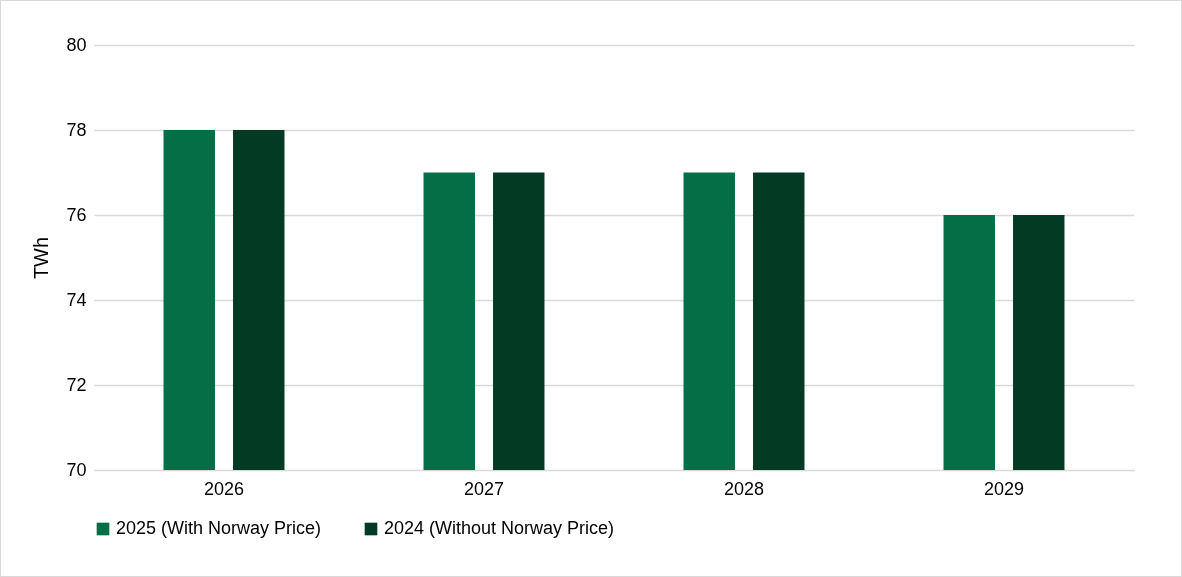  Describe the element at coordinates (499, 528) in the screenshot. I see `legend-label: 2024 (Without Norway Price)` at that location.